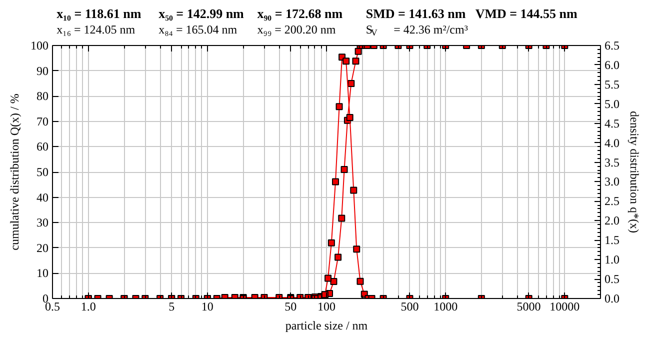 The height and width of the screenshot is (342, 661). What do you see at coordinates (612, 103) in the screenshot?
I see `y2-tick-label: 5.0` at bounding box center [612, 103].